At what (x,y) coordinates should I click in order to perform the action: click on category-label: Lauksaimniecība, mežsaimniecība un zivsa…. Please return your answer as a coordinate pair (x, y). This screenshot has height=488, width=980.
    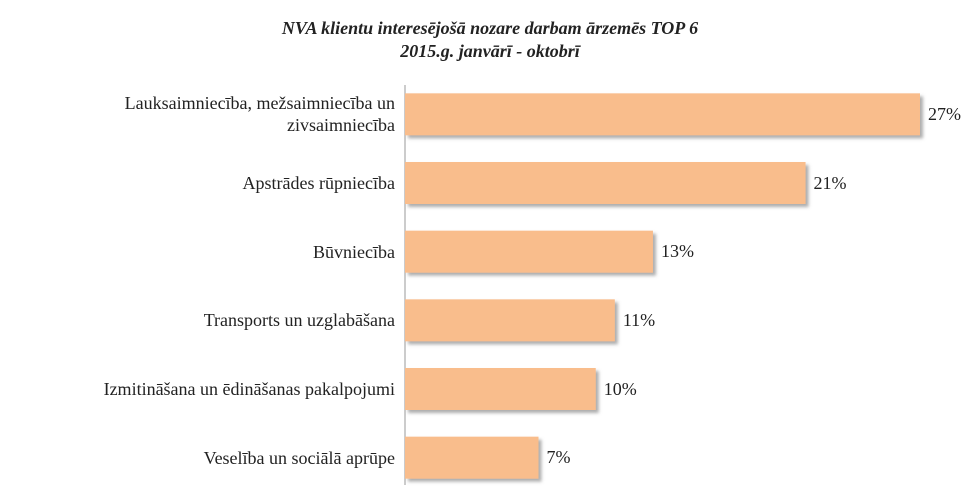
    Looking at the image, I should click on (259, 114).